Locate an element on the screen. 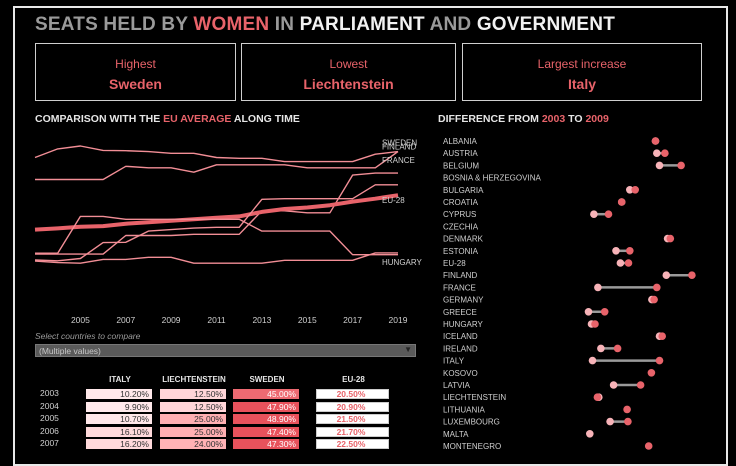 The width and height of the screenshot is (736, 466). filter-label: Select countries to compare is located at coordinates (88, 336).